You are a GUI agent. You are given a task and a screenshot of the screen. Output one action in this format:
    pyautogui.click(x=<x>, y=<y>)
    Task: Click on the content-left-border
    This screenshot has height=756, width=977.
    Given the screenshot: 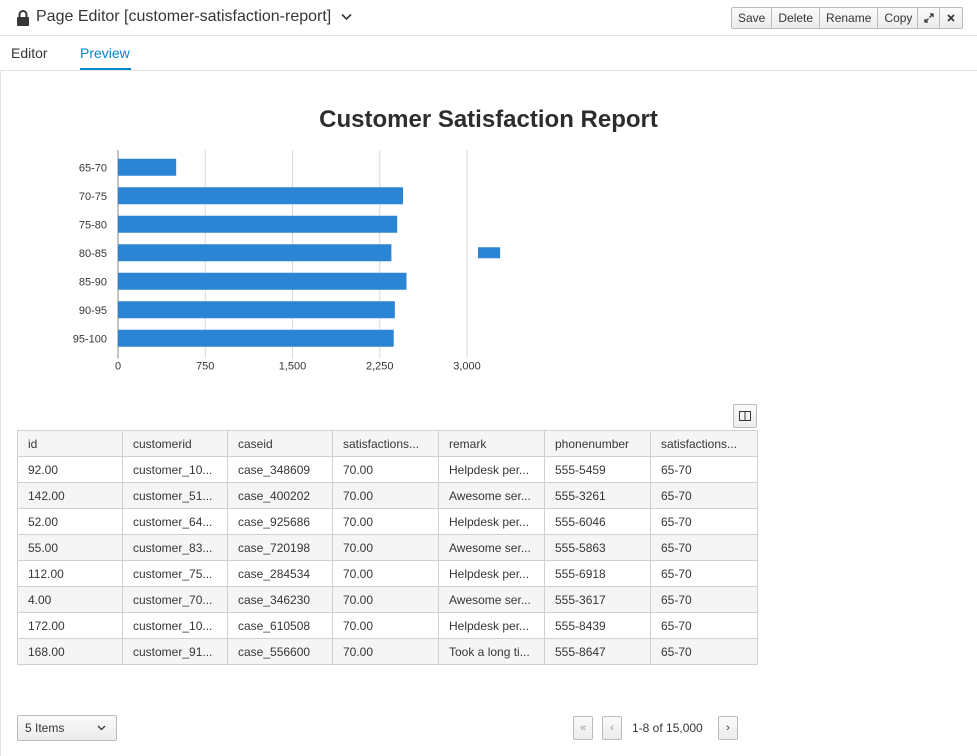 What is the action you would take?
    pyautogui.click(x=0, y=413)
    